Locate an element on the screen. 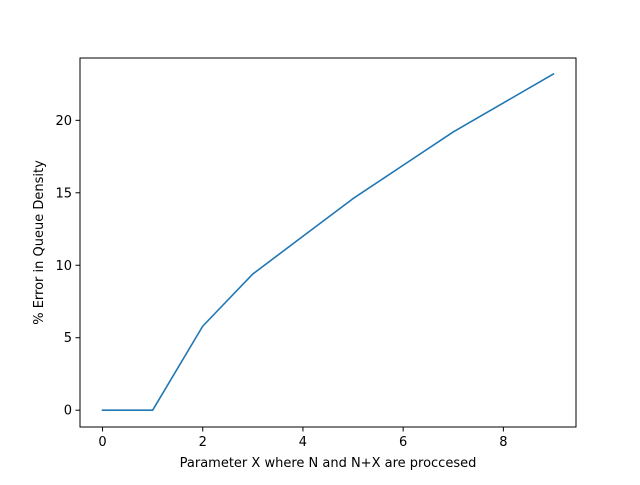 This screenshot has height=485, width=640. y-axis-label: % Error in Queue Density is located at coordinates (39, 242).